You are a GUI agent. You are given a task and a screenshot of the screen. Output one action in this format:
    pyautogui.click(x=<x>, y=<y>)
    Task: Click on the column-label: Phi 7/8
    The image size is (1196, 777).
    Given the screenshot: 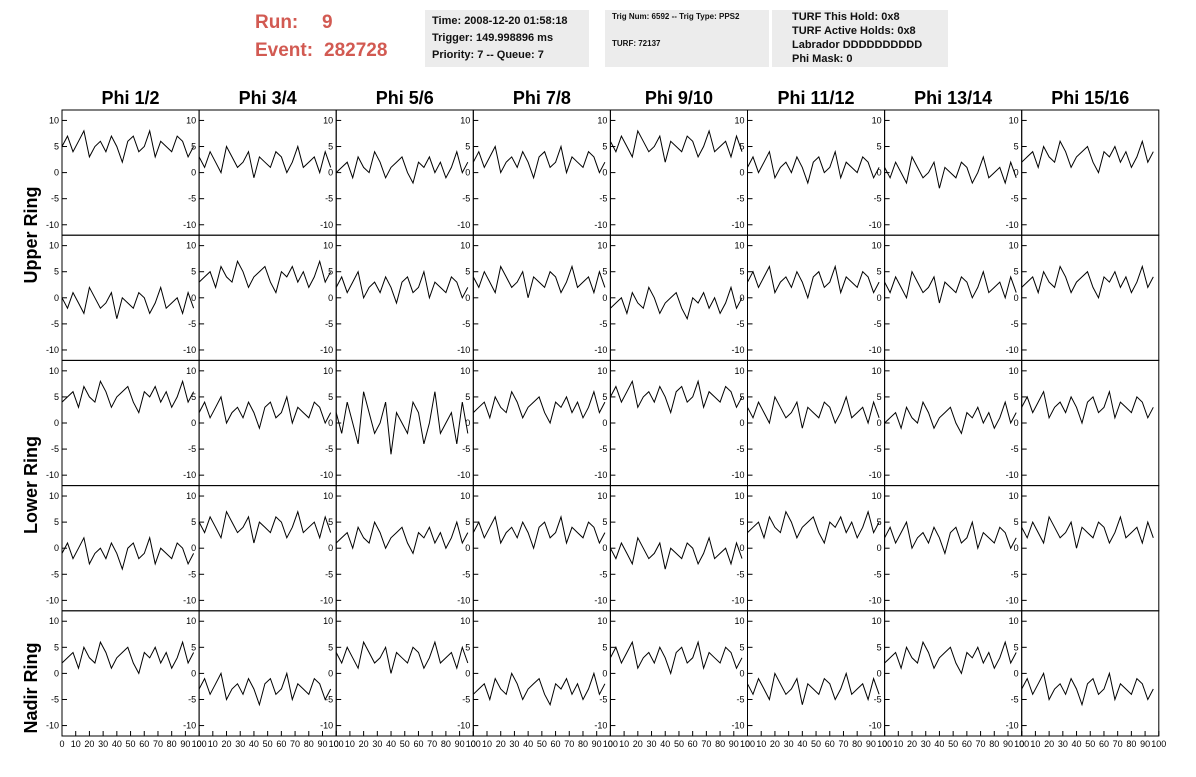 What is the action you would take?
    pyautogui.click(x=542, y=98)
    